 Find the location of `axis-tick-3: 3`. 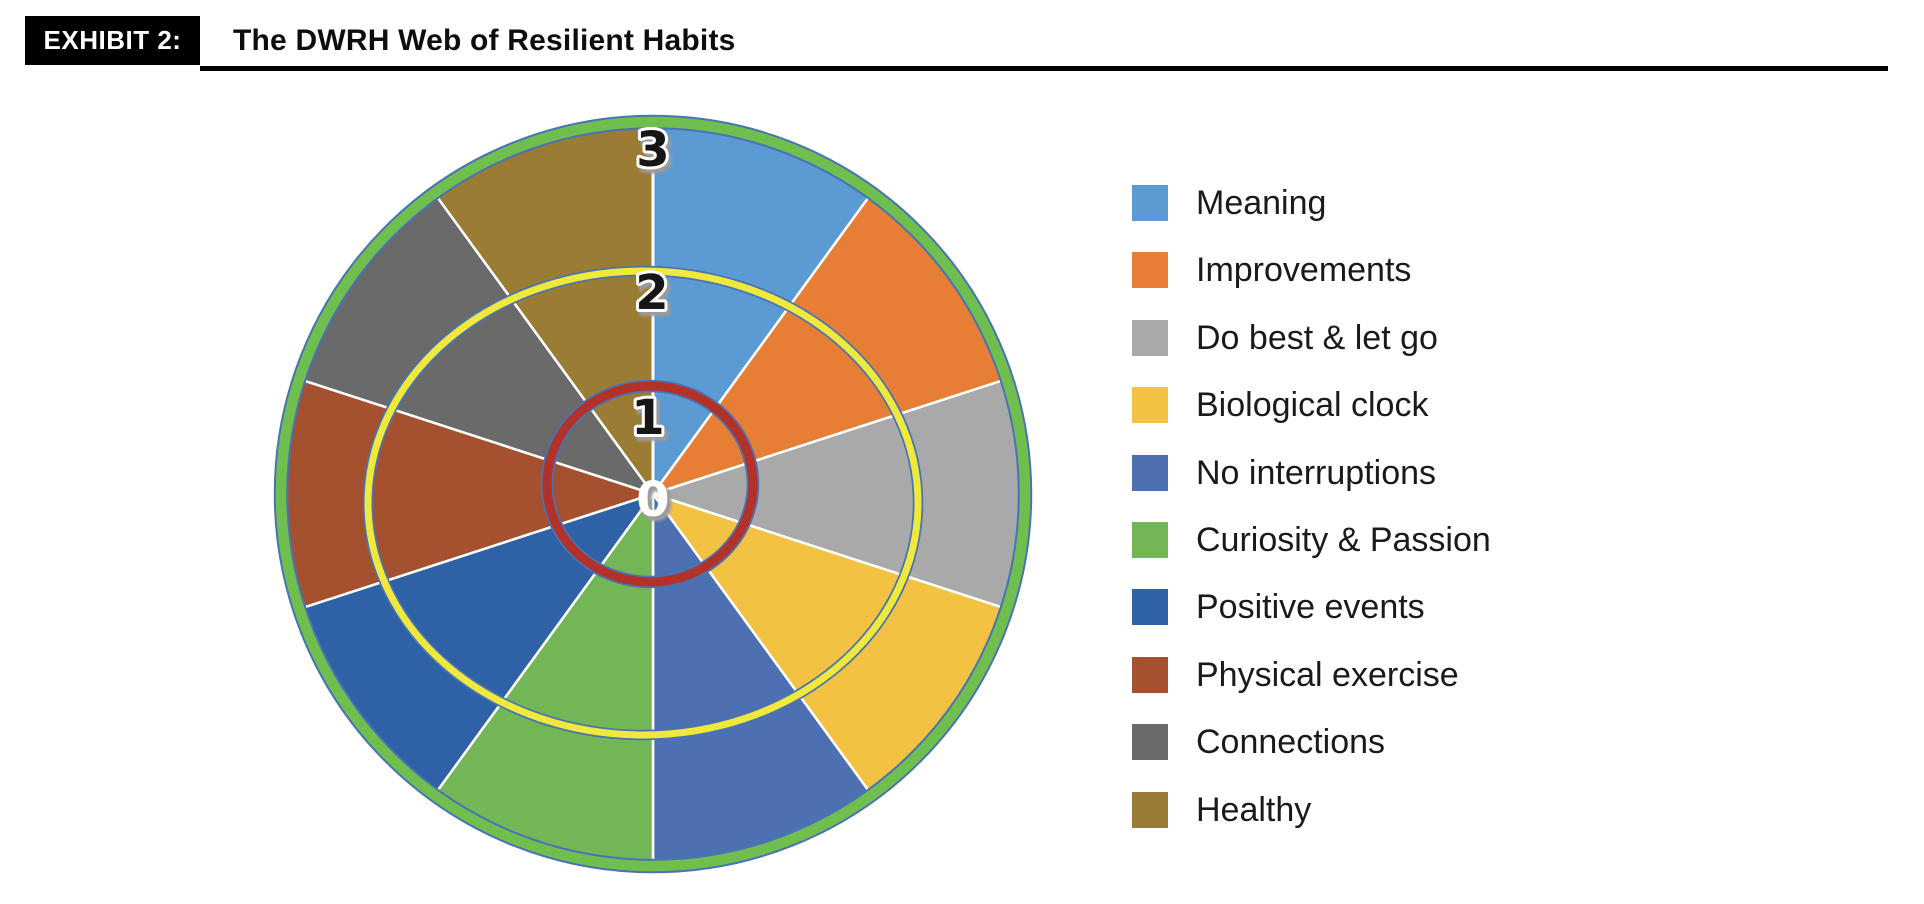

axis-tick-3: 3 is located at coordinates (652, 150).